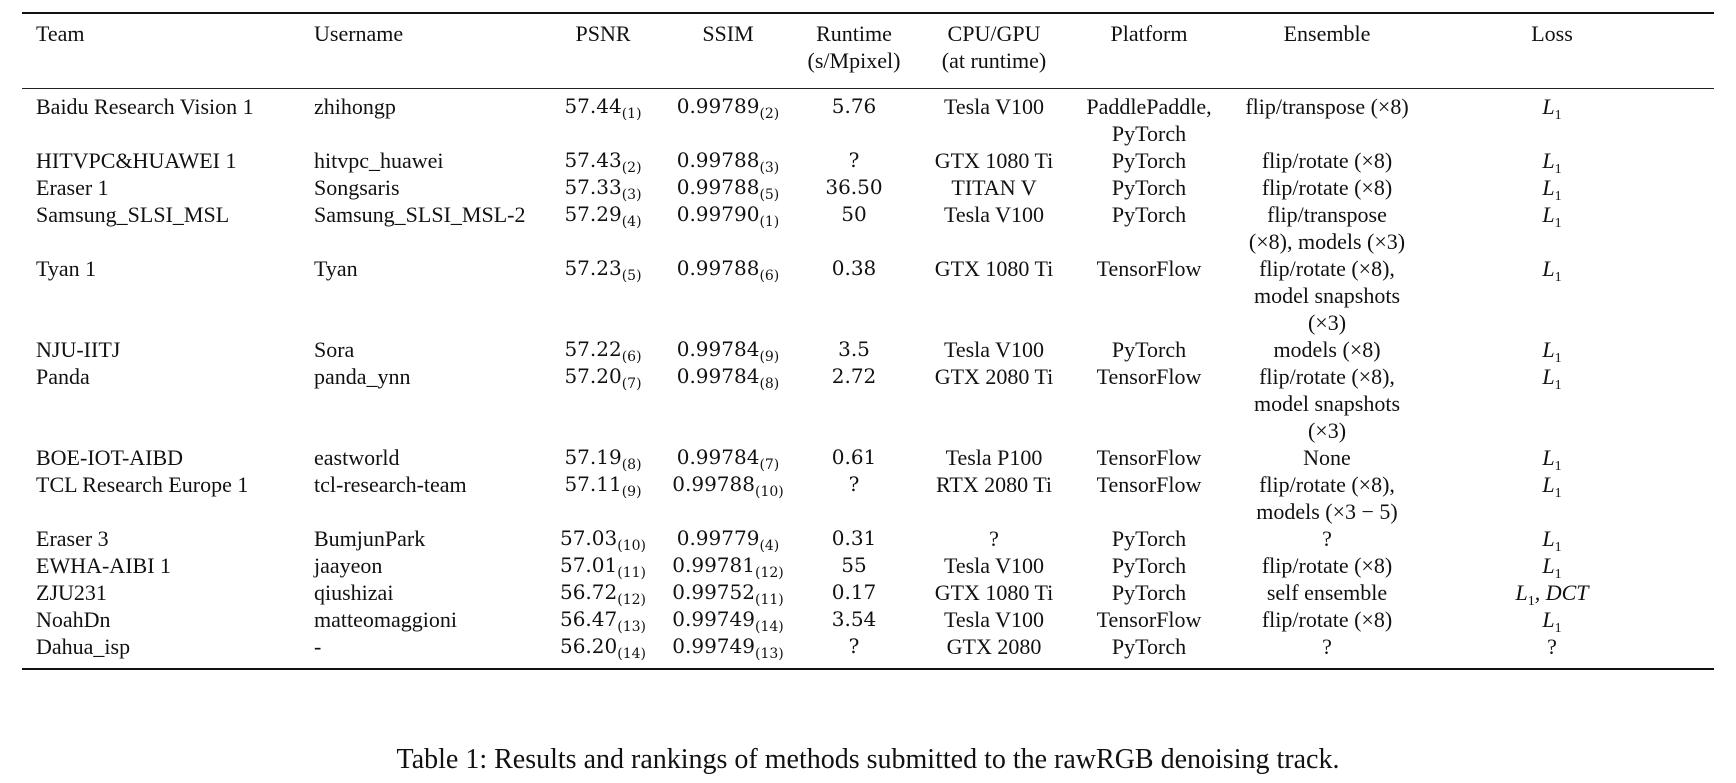 Image resolution: width=1736 pixels, height=783 pixels. I want to click on cell-runtime: 55, so click(854, 565).